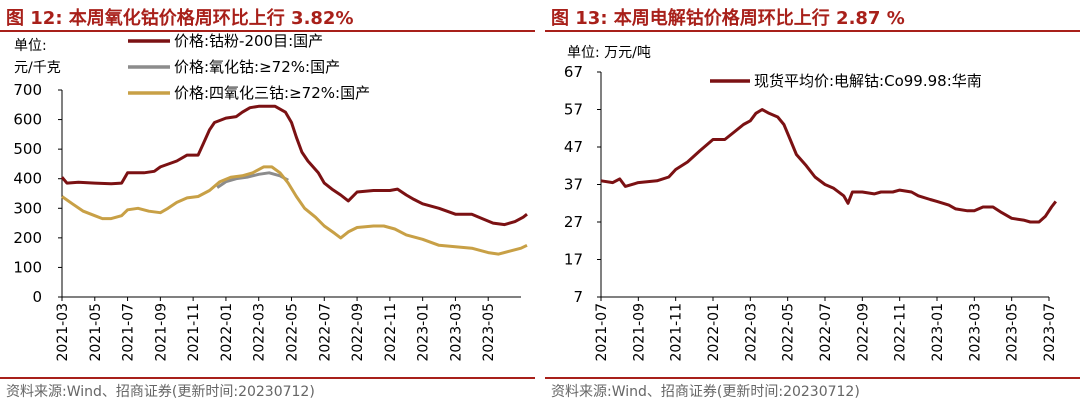 The image size is (1080, 403). Describe the element at coordinates (27, 179) in the screenshot. I see `fig12-y-tick-label: 400` at that location.